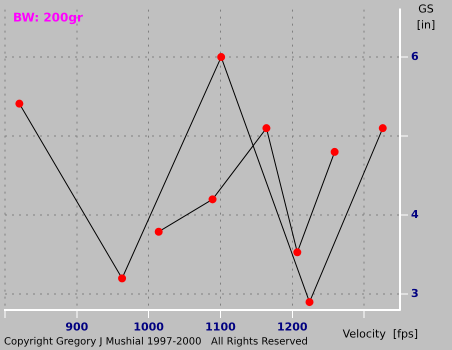 This screenshot has height=350, width=452. I want to click on chart-title: BW: 200gr, so click(48, 17).